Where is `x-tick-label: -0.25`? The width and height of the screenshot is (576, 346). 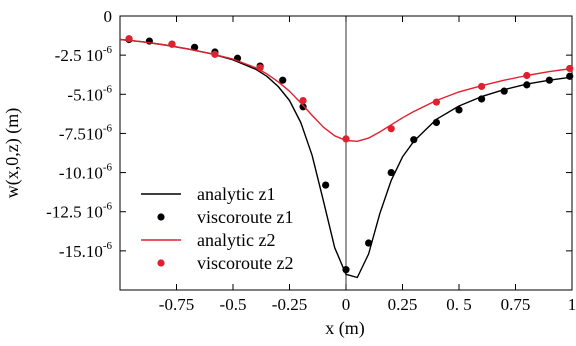
x-tick-label: -0.25 is located at coordinates (289, 304).